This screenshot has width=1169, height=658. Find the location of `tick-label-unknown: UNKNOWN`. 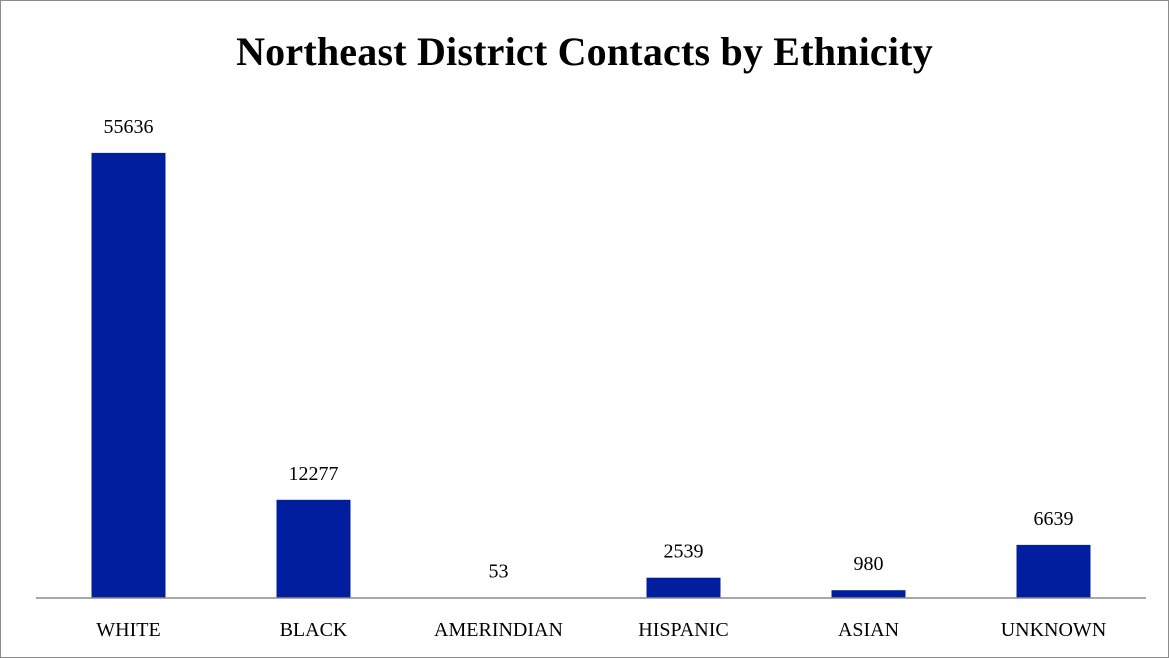

tick-label-unknown: UNKNOWN is located at coordinates (1054, 630).